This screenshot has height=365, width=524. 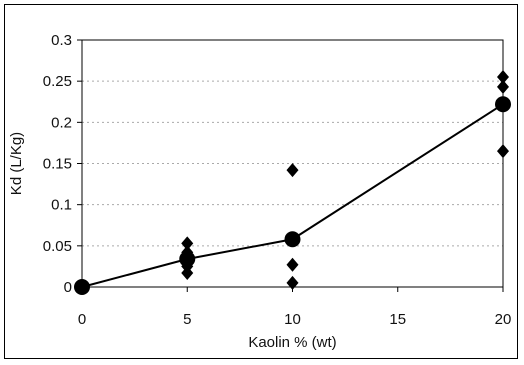 What do you see at coordinates (187, 319) in the screenshot?
I see `x-tick-label: 5` at bounding box center [187, 319].